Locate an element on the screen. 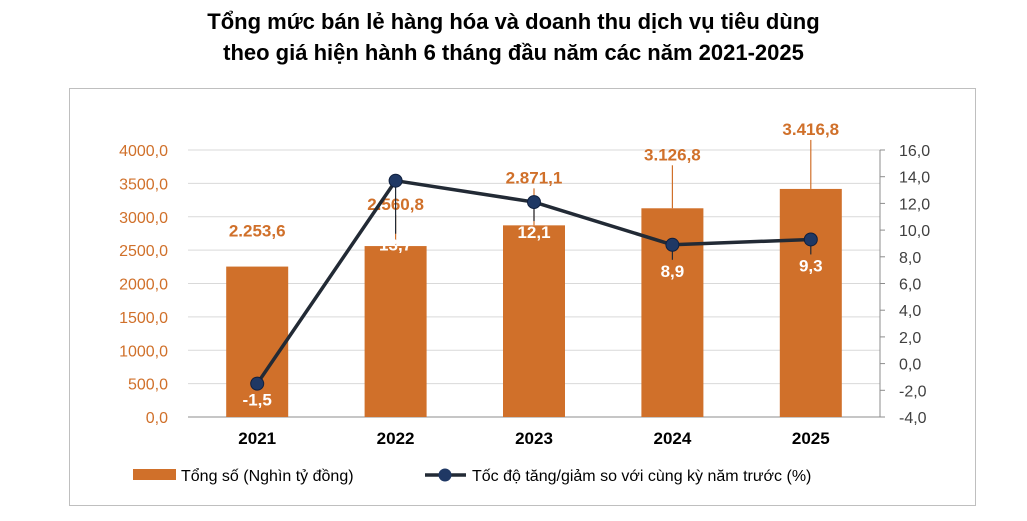 This screenshot has height=521, width=1027. left-axis-tick-label: 3500,0 is located at coordinates (143, 184).